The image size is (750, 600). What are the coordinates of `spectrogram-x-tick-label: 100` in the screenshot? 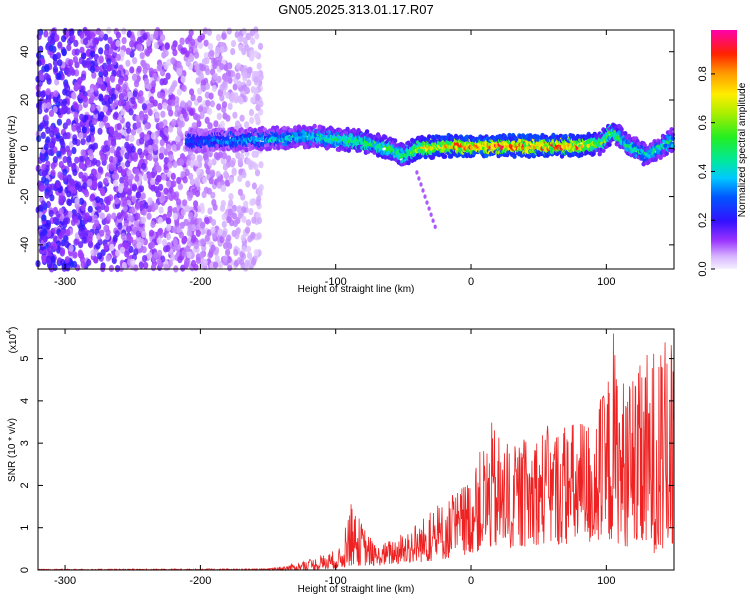 It's located at (606, 282).